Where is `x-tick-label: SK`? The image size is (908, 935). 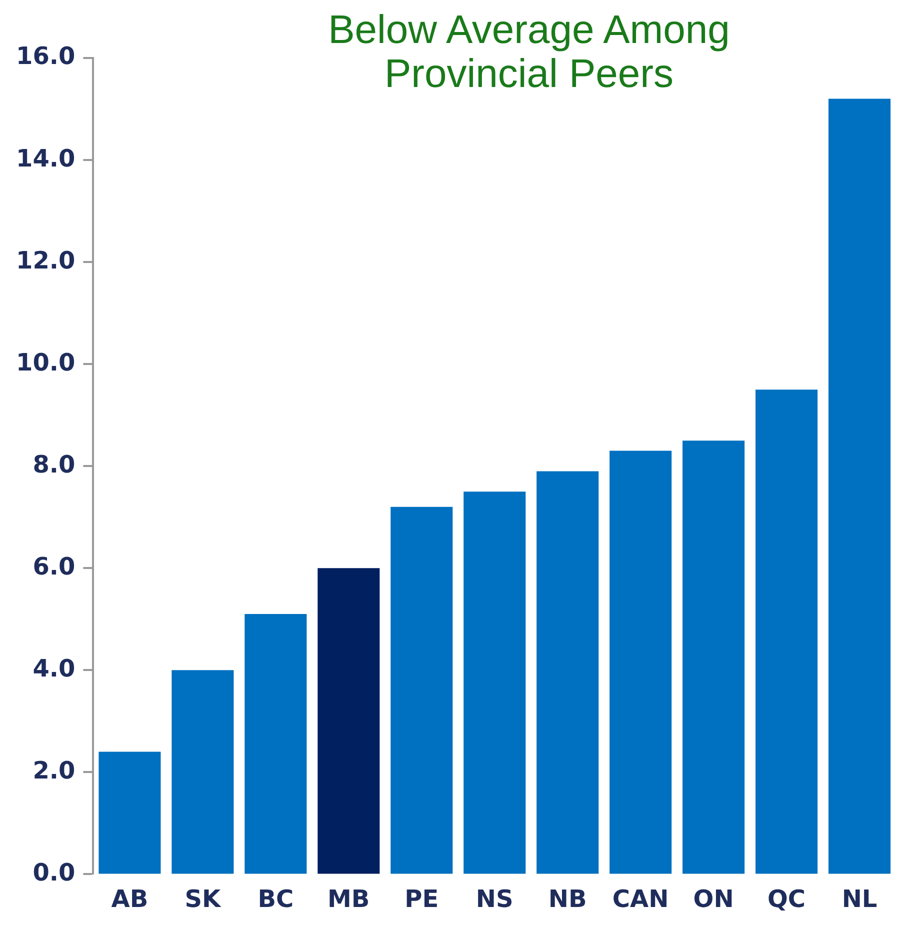 x-tick-label: SK is located at coordinates (203, 898).